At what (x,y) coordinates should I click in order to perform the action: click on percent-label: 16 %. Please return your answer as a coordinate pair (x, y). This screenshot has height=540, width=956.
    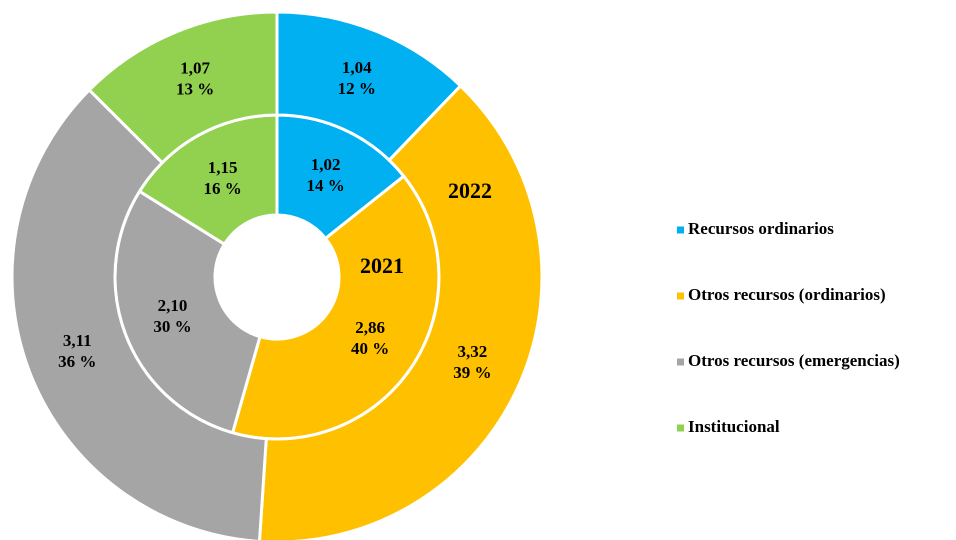
    Looking at the image, I should click on (223, 188).